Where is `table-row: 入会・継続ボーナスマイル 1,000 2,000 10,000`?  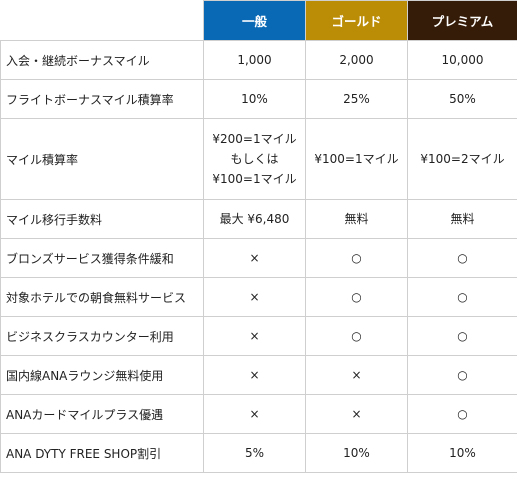
table-row: 入会・継続ボーナスマイル 1,000 2,000 10,000 is located at coordinates (258, 60).